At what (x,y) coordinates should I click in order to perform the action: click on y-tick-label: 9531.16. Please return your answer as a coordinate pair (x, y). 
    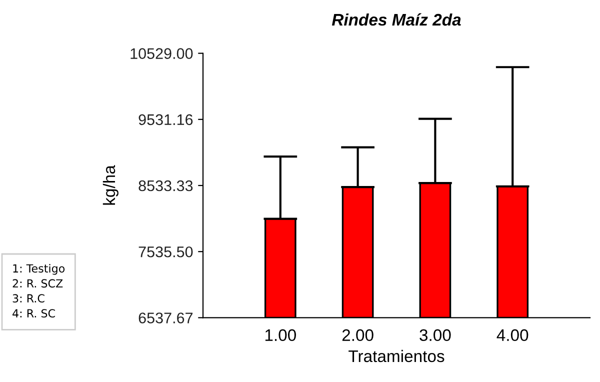
    Looking at the image, I should click on (165, 120).